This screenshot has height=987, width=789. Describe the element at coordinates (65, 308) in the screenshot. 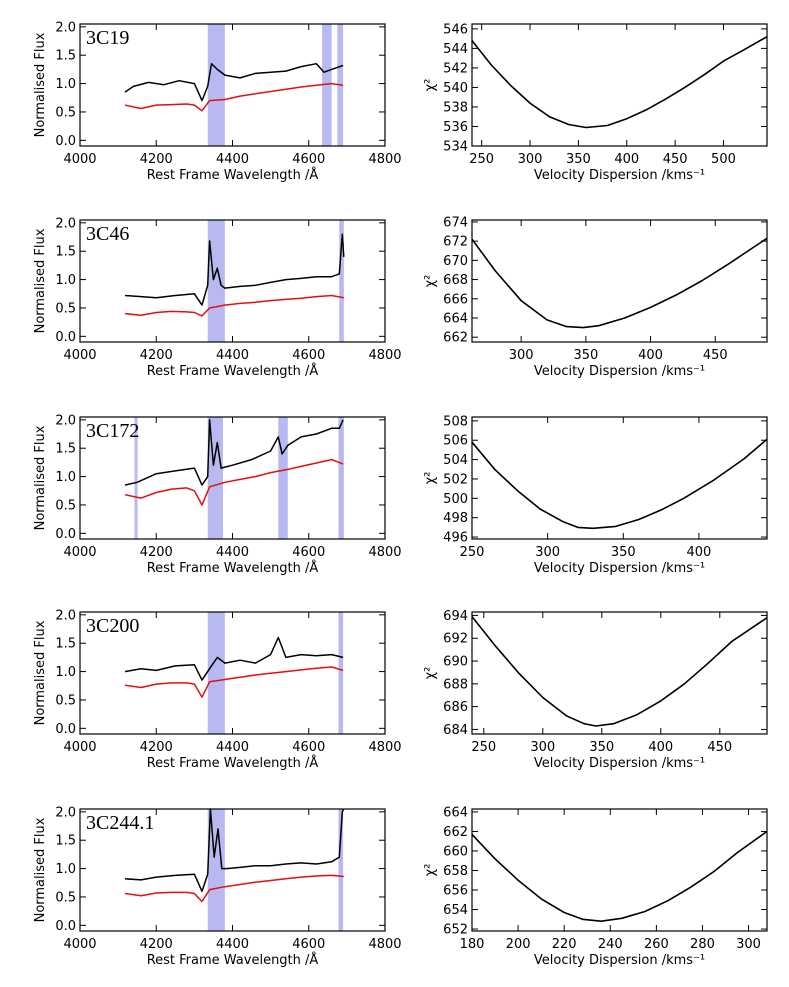

I see `spectrum-2-ytick-label-2: 0.5` at that location.